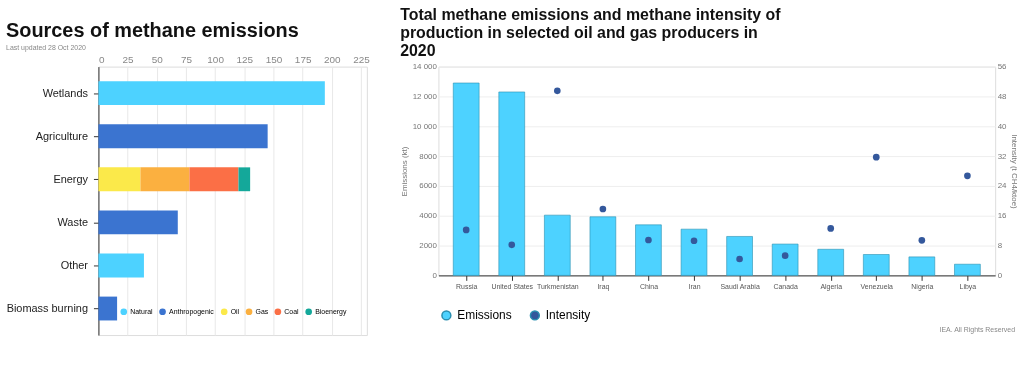  Describe the element at coordinates (425, 126) in the screenshot. I see `y-tick-label: 10 000` at that location.